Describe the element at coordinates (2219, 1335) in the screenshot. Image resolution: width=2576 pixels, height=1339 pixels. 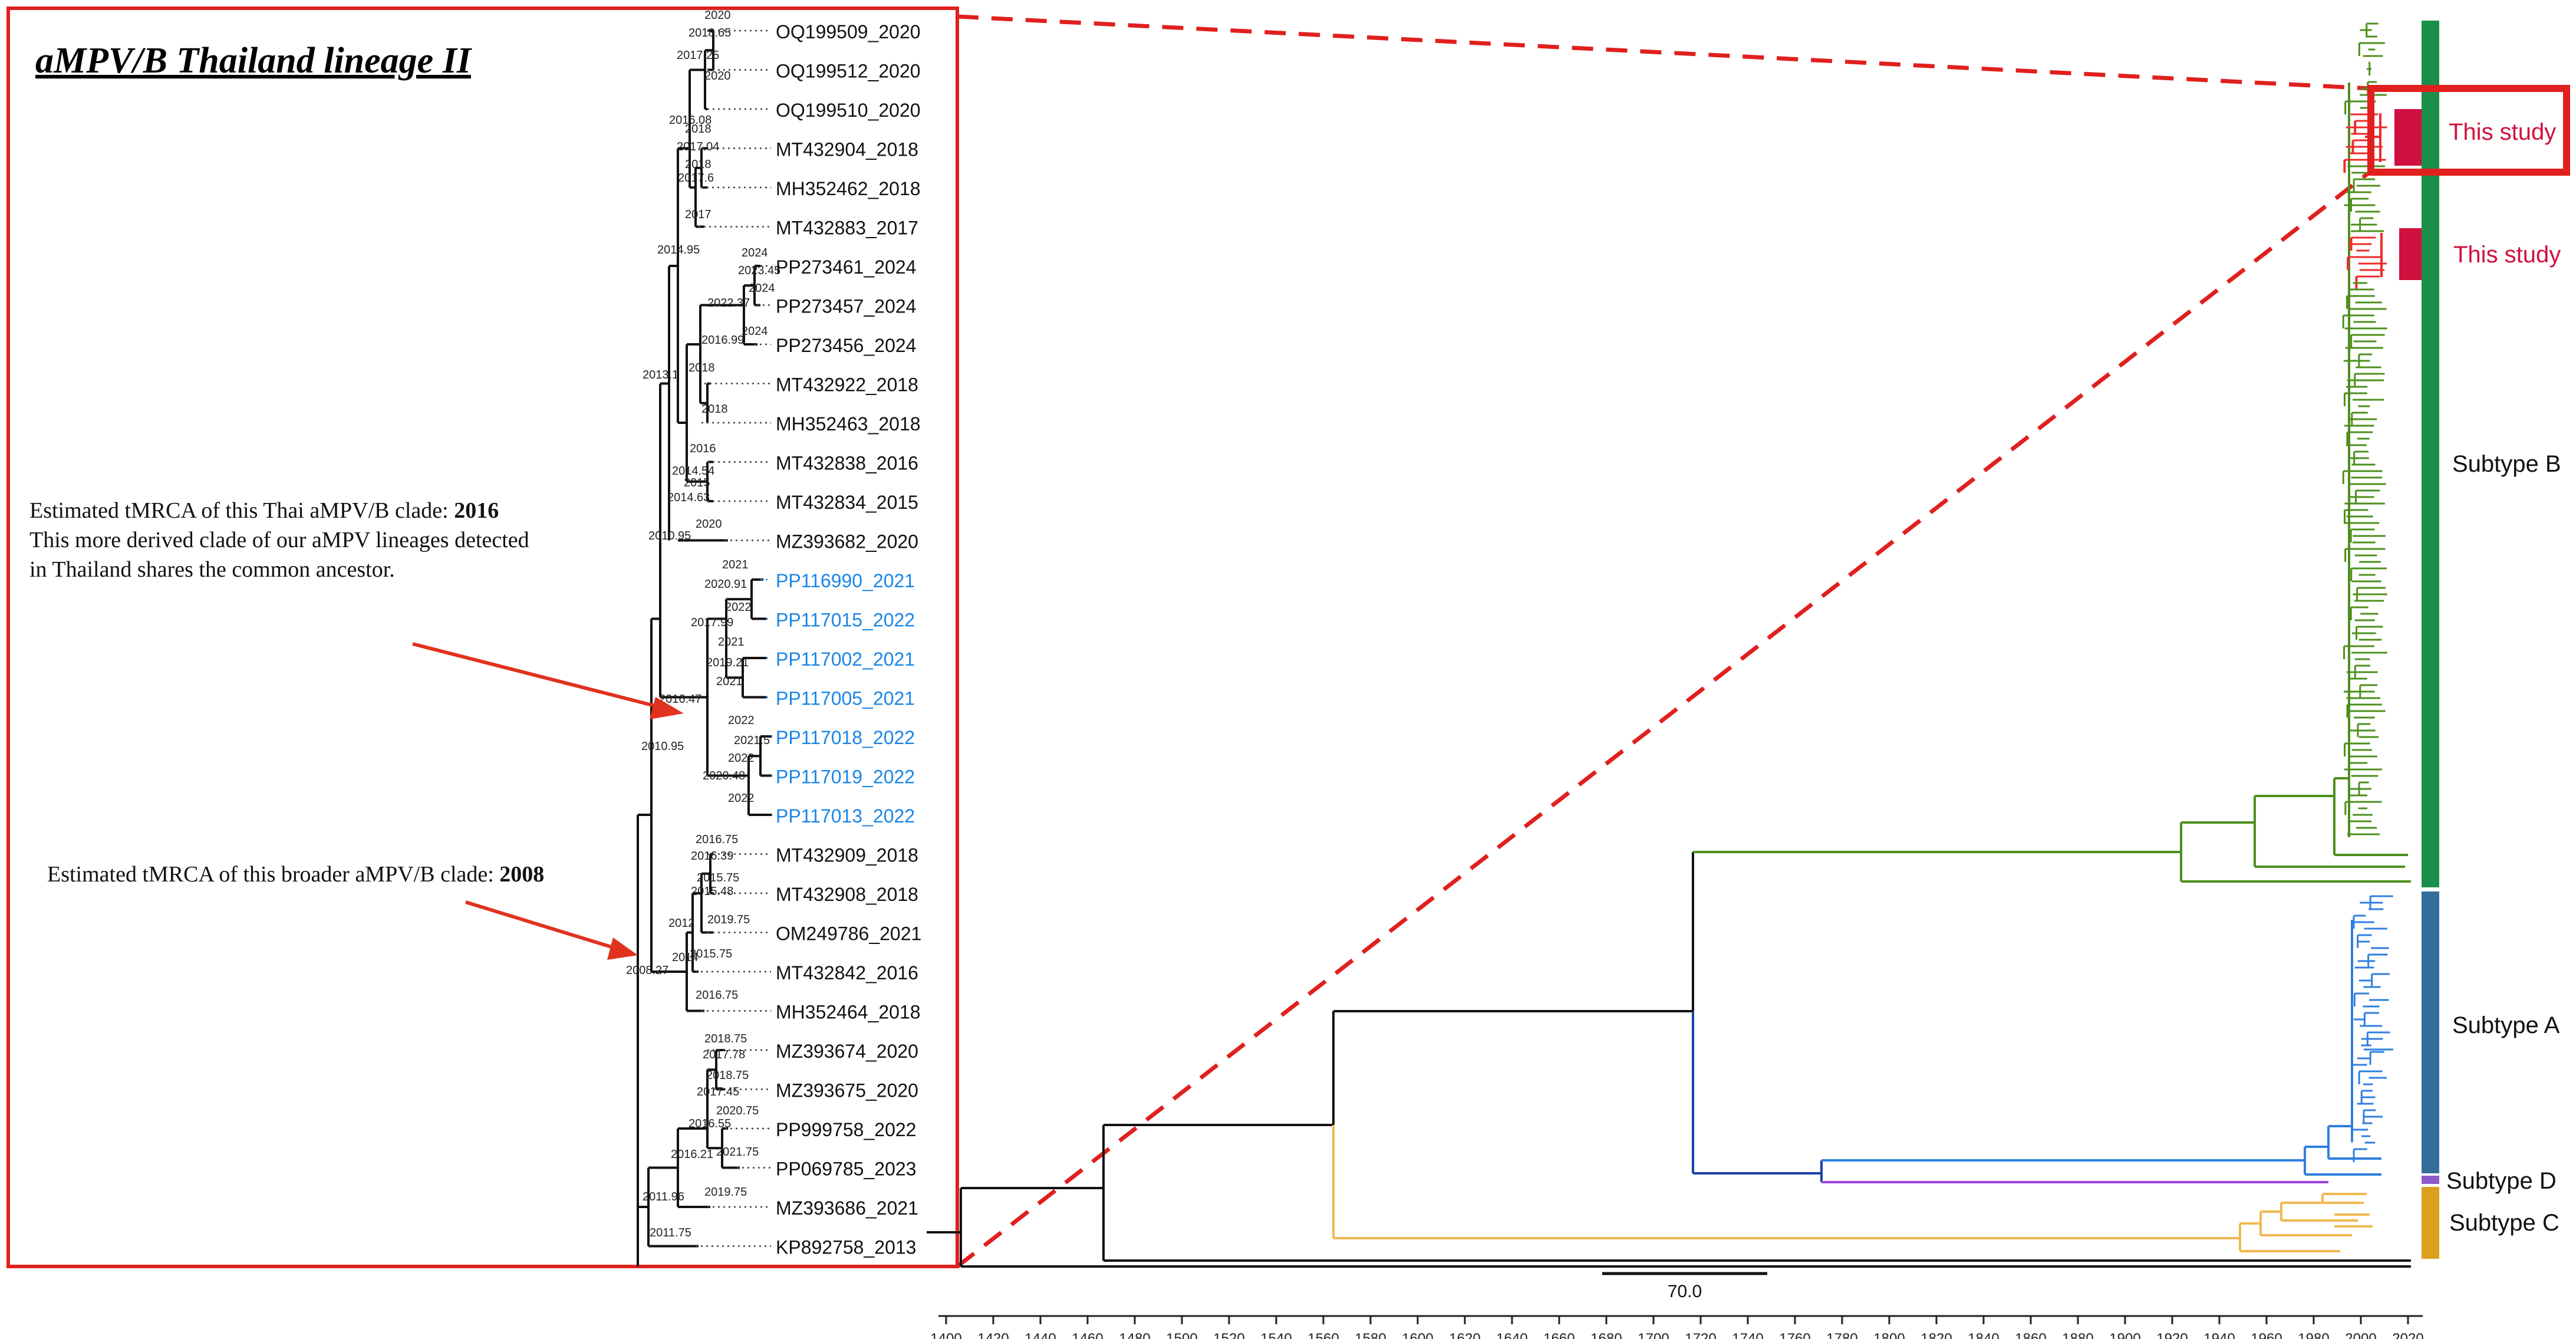
I see `axis-tick-label: 1940` at that location.